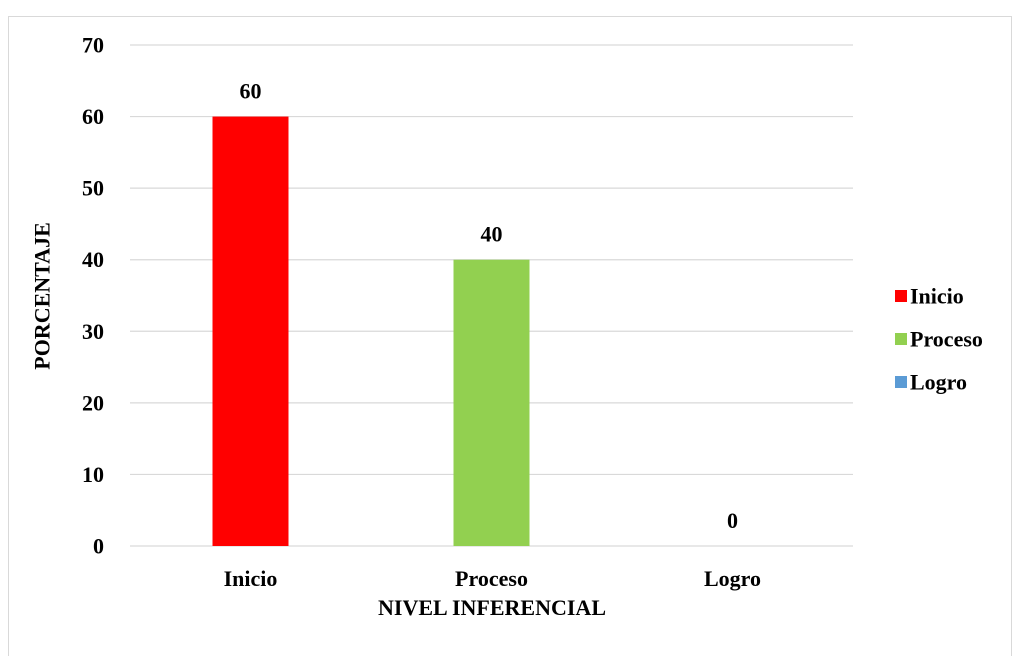 Image resolution: width=1017 pixels, height=656 pixels. Describe the element at coordinates (93, 331) in the screenshot. I see `y-tick-label: 30` at that location.